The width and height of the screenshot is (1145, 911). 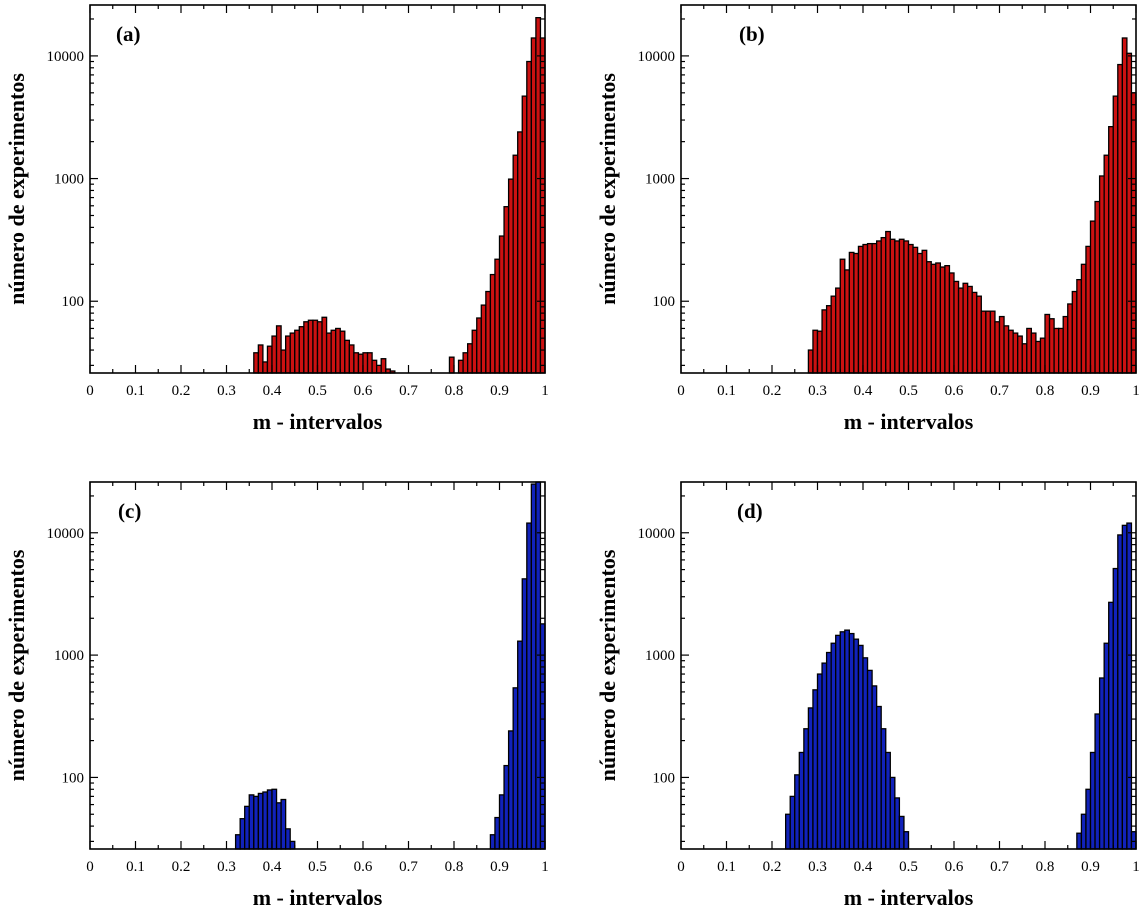 I want to click on y-tick-label: 10000, so click(x=657, y=534).